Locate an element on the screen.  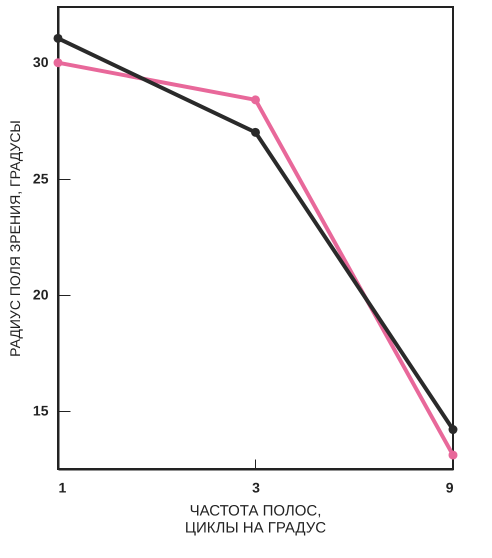
x-axis-title: ЧАСТОТА ПОЛОС, ЦИКЛЫ НА ГРАДУС is located at coordinates (255, 519).